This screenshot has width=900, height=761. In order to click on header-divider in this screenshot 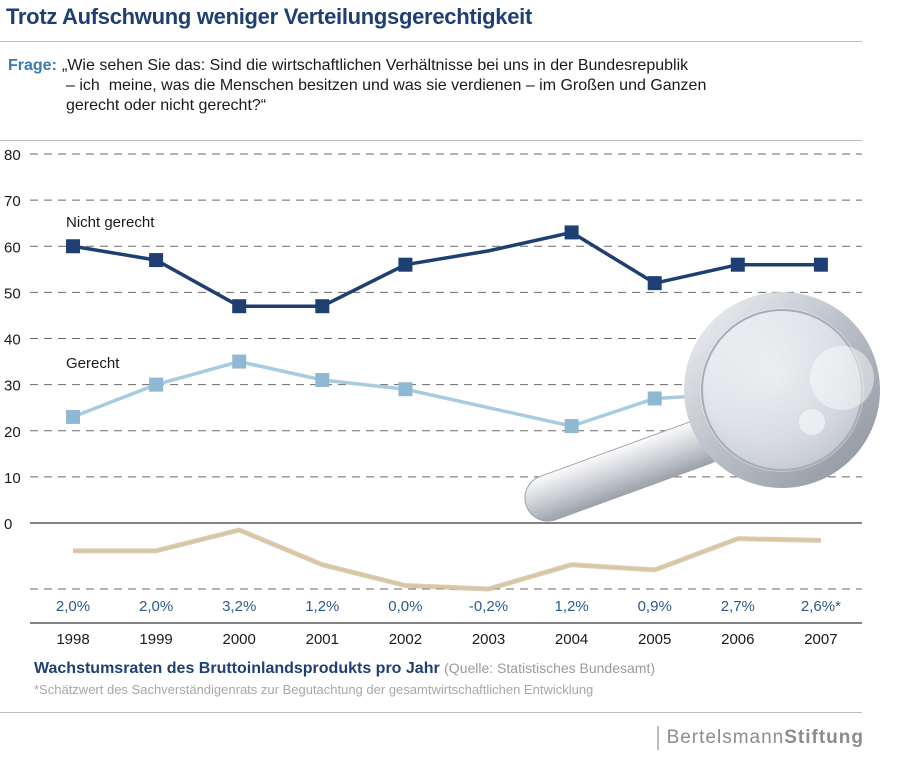, I will do `click(431, 140)`.